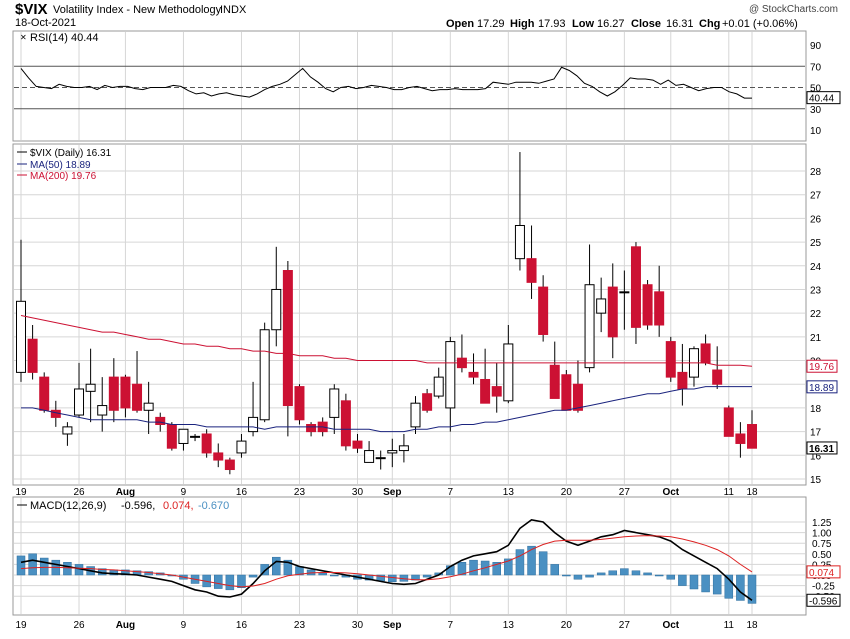 This screenshot has height=639, width=850. Describe the element at coordinates (552, 24) in the screenshot. I see `high-value: 17.93` at that location.